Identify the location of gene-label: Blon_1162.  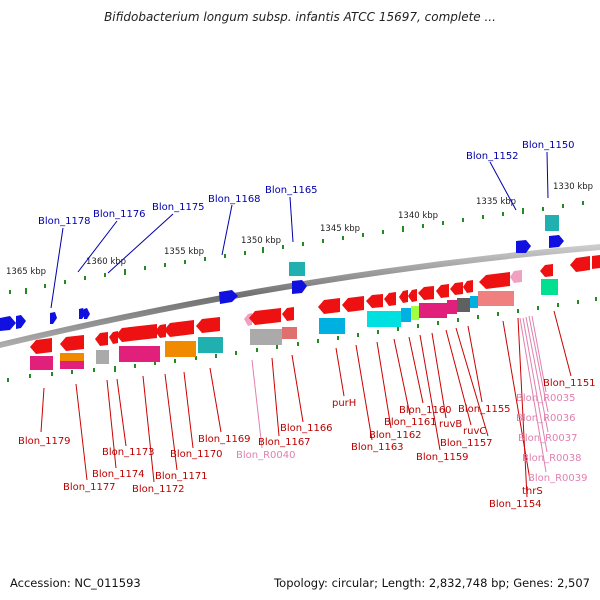
(395, 435).